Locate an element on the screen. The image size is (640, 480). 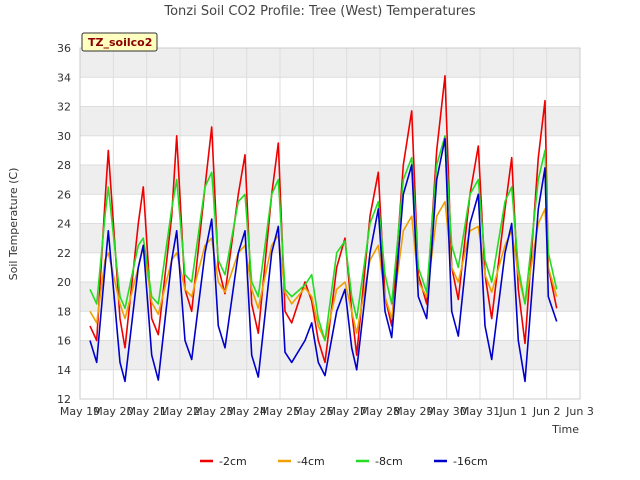
y-tick-label: 24 is located at coordinates (64, 224).